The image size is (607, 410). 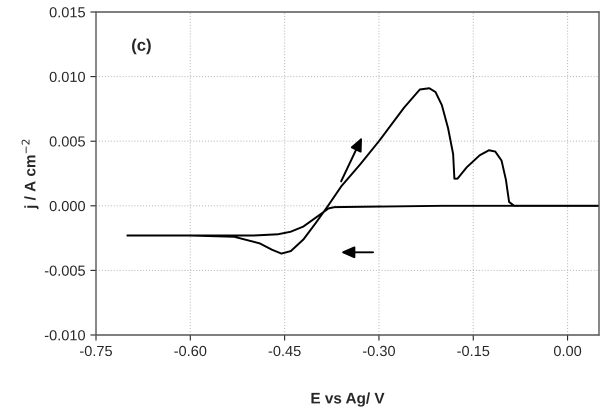 I want to click on y-axis-title: j / A cm$^{−2}$, so click(x=30, y=175).